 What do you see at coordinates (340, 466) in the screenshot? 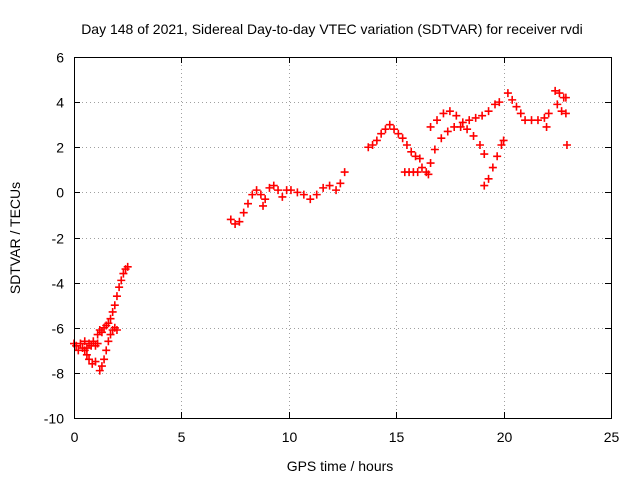
I see `x-axis-label: GPS time / hours` at bounding box center [340, 466].